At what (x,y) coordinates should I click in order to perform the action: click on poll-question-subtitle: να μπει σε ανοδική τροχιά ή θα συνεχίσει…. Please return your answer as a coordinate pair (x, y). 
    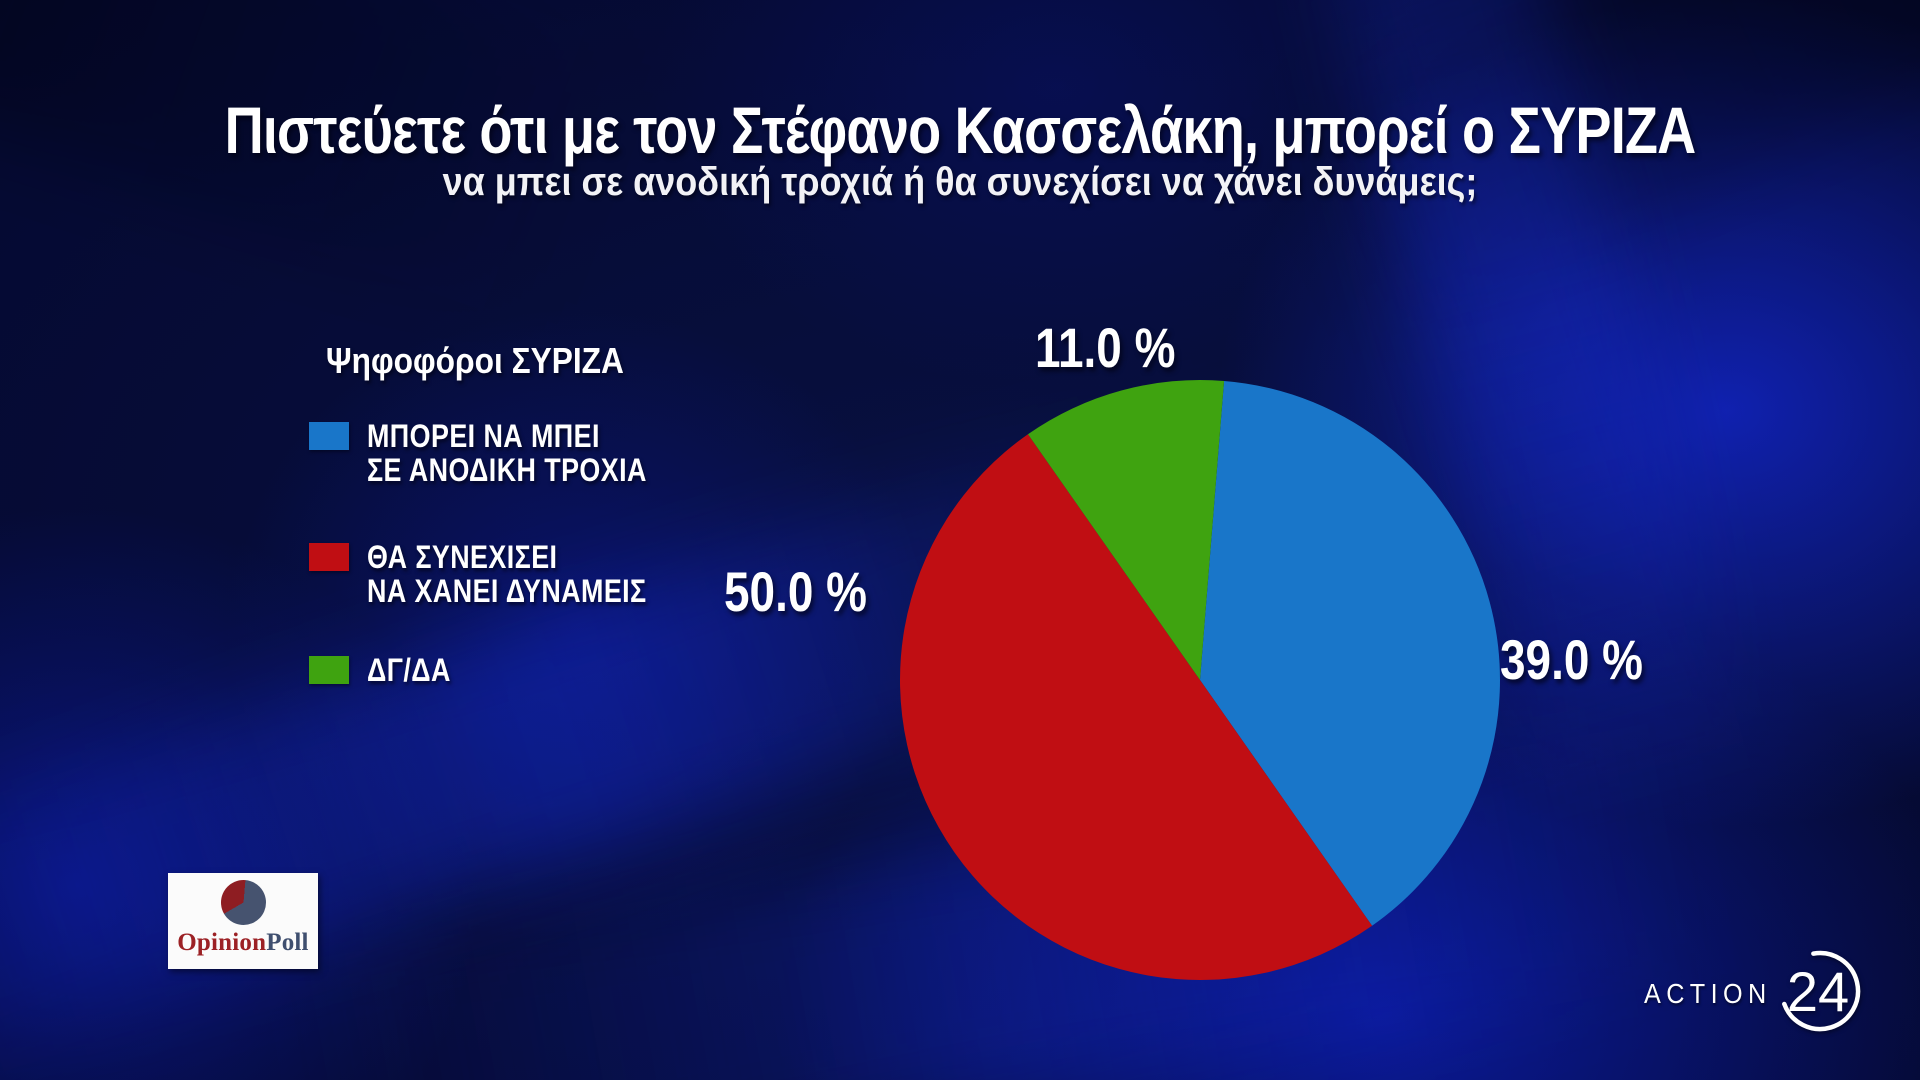
    Looking at the image, I should click on (960, 182).